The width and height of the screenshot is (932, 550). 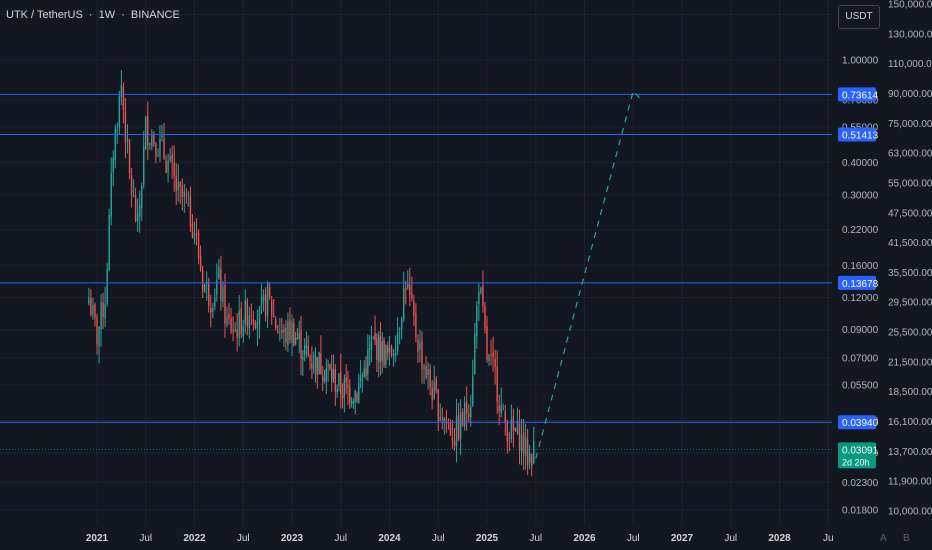 I want to click on projection-path, so click(x=588, y=274).